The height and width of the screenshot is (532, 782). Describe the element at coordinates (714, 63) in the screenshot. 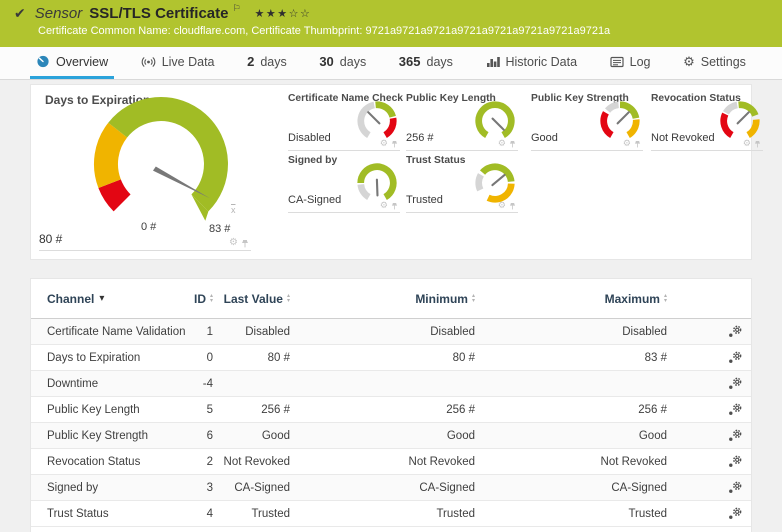

I see `tab-settings: ⚙ Settings` at that location.